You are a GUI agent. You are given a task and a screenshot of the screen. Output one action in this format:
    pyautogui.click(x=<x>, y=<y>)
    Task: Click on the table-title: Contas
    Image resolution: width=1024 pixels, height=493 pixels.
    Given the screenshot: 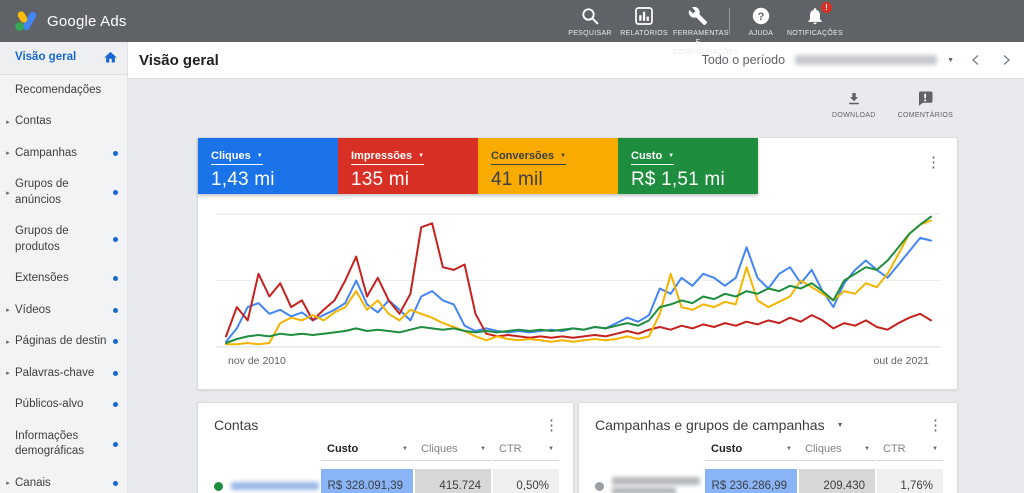 What is the action you would take?
    pyautogui.click(x=236, y=425)
    